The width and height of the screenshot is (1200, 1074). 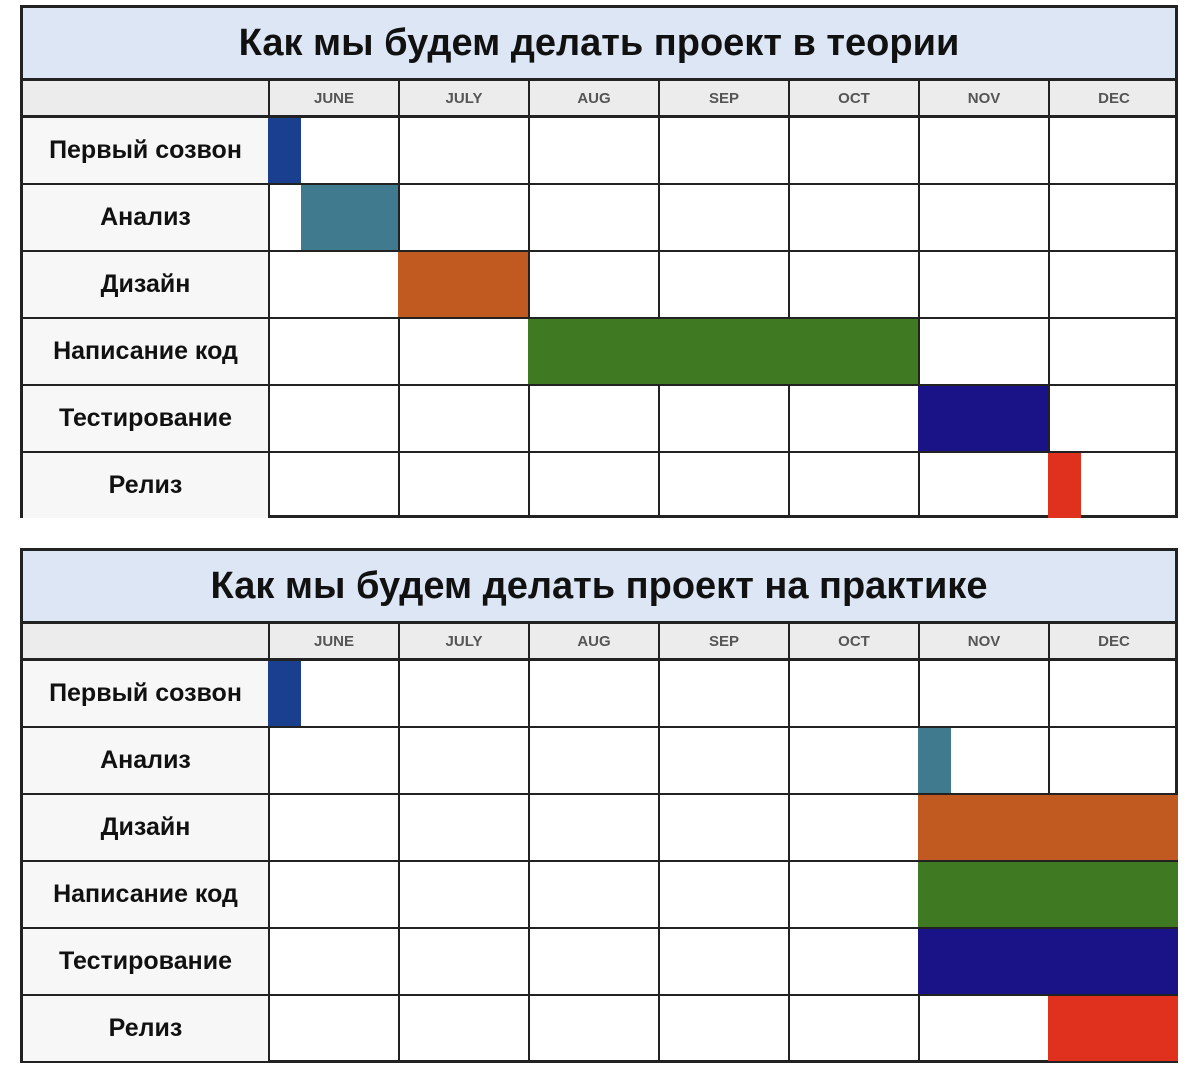 What do you see at coordinates (145, 351) in the screenshot?
I see `task-label: Написание код` at bounding box center [145, 351].